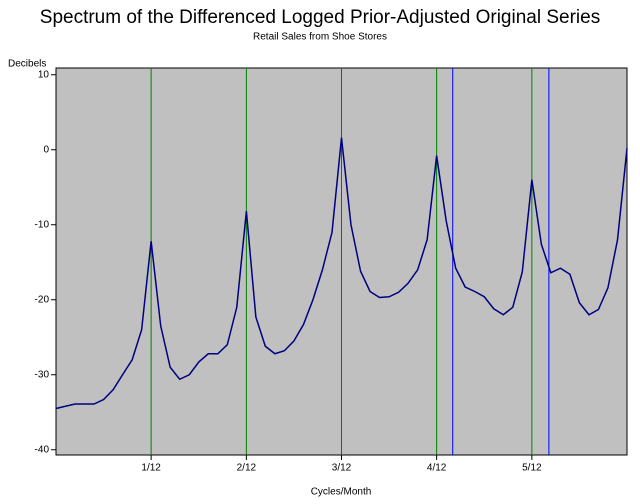  What do you see at coordinates (44, 74) in the screenshot?
I see `y-tick-label: 10` at bounding box center [44, 74].